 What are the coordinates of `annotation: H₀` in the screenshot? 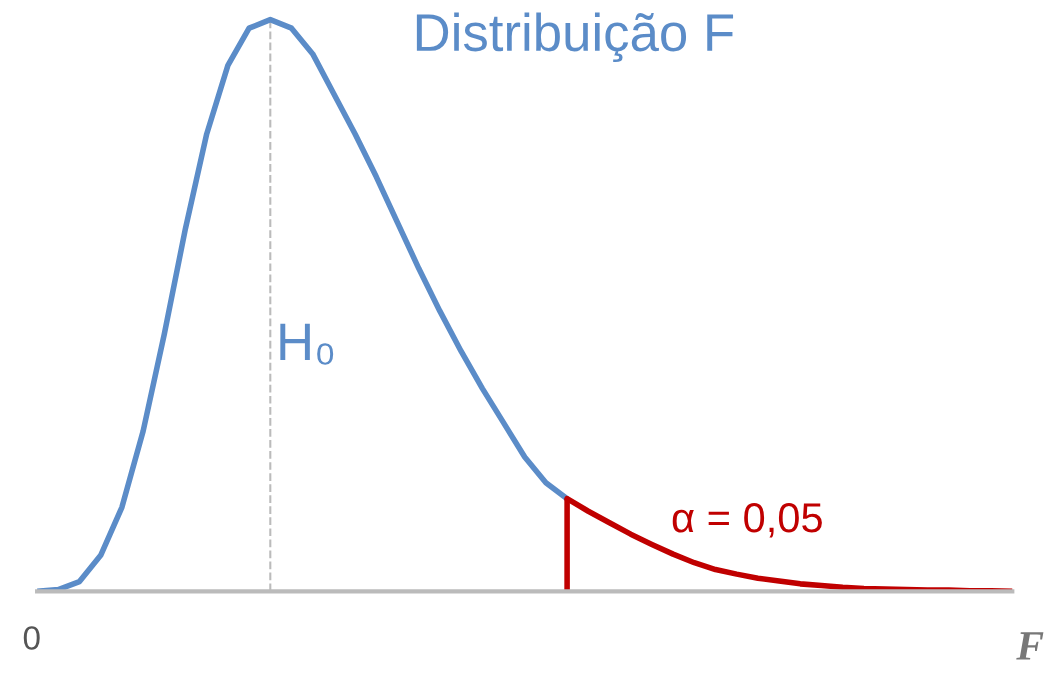 It's located at (307, 344).